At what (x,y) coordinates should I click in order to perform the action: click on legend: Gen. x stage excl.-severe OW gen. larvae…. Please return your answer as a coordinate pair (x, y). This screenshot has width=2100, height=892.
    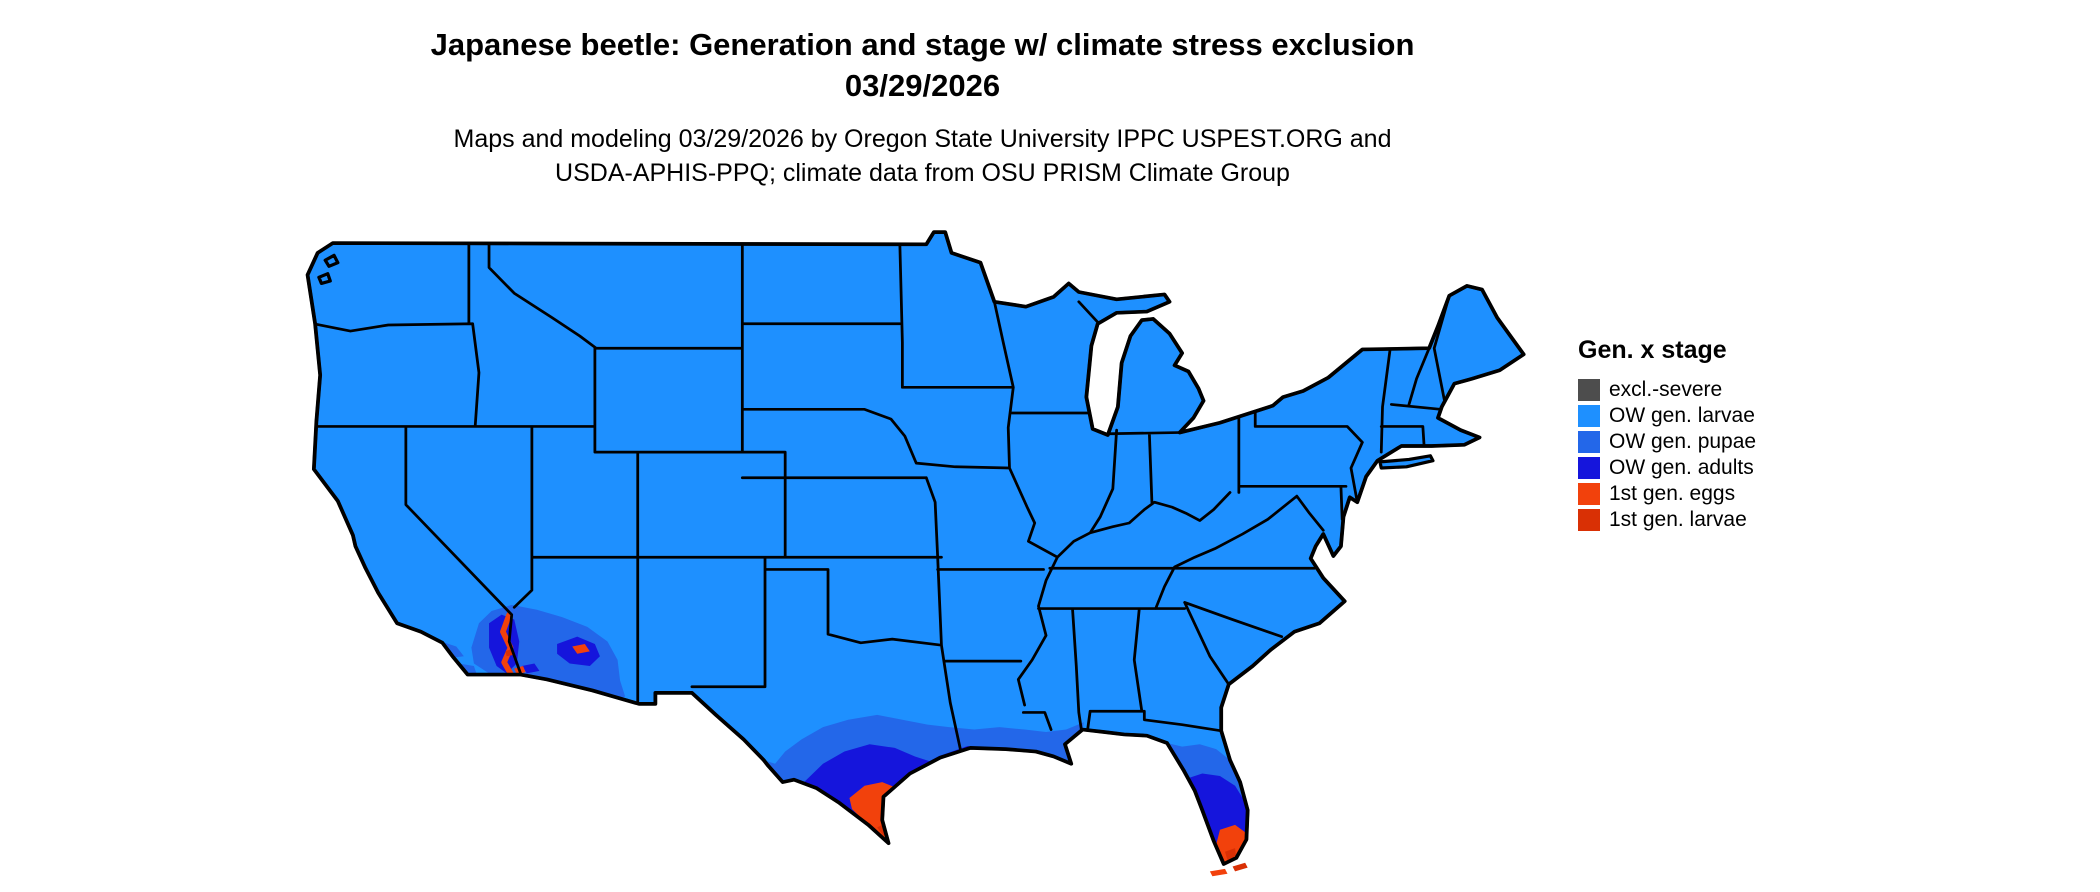
    Looking at the image, I should click on (1667, 434).